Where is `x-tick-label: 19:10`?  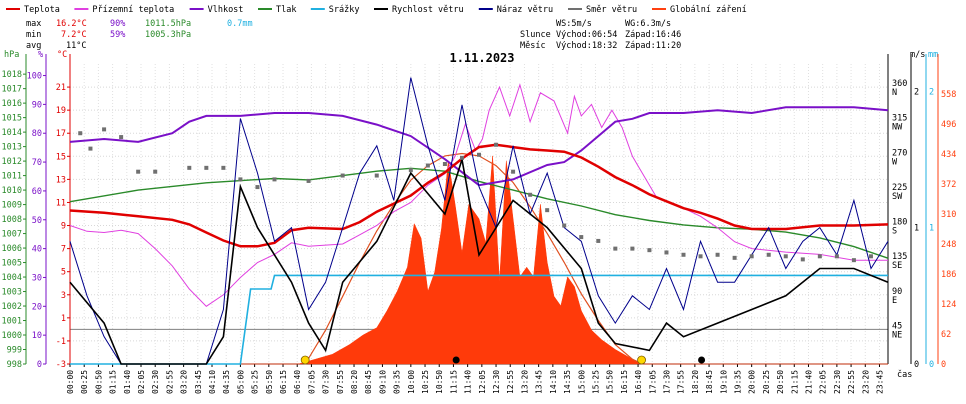
x-tick-label: 19:10 is located at coordinates (723, 382).